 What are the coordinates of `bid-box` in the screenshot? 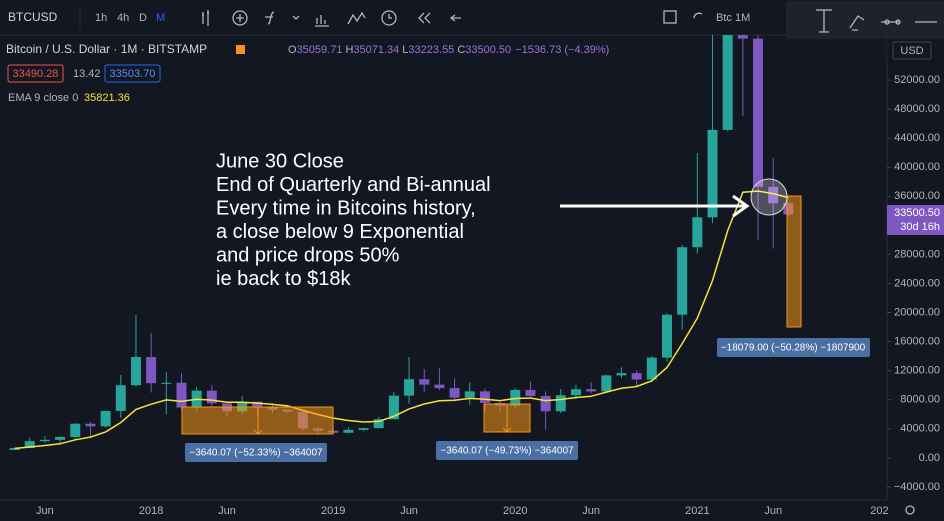 It's located at (35, 73).